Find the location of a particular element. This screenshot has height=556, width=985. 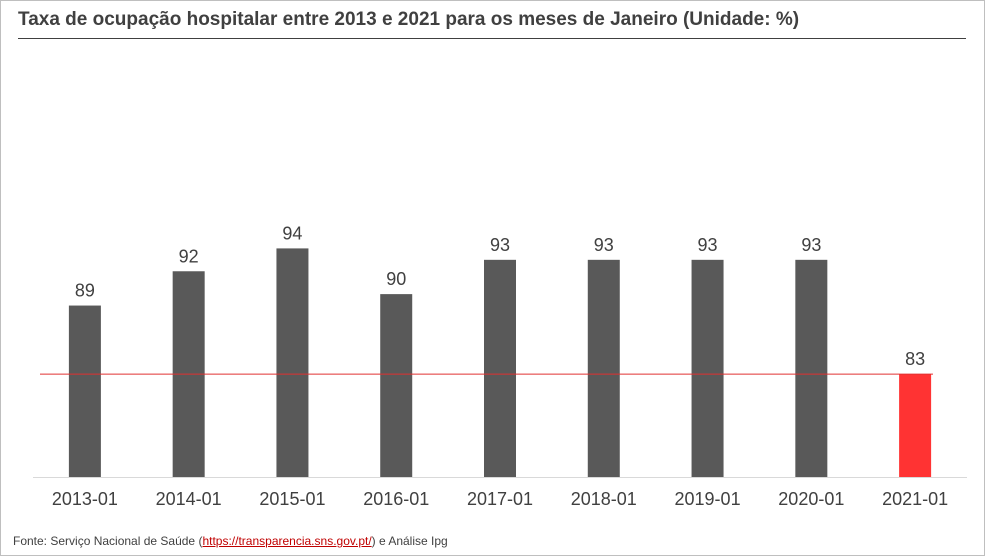

title-divider is located at coordinates (492, 38).